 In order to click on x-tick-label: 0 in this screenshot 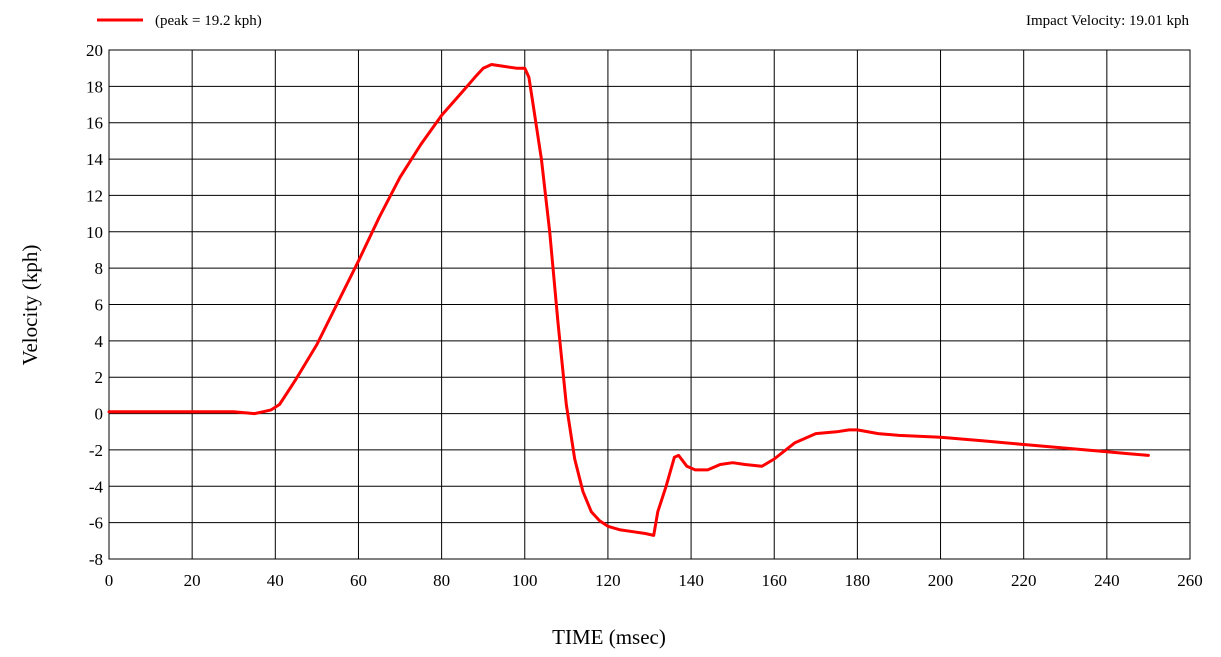, I will do `click(109, 580)`.